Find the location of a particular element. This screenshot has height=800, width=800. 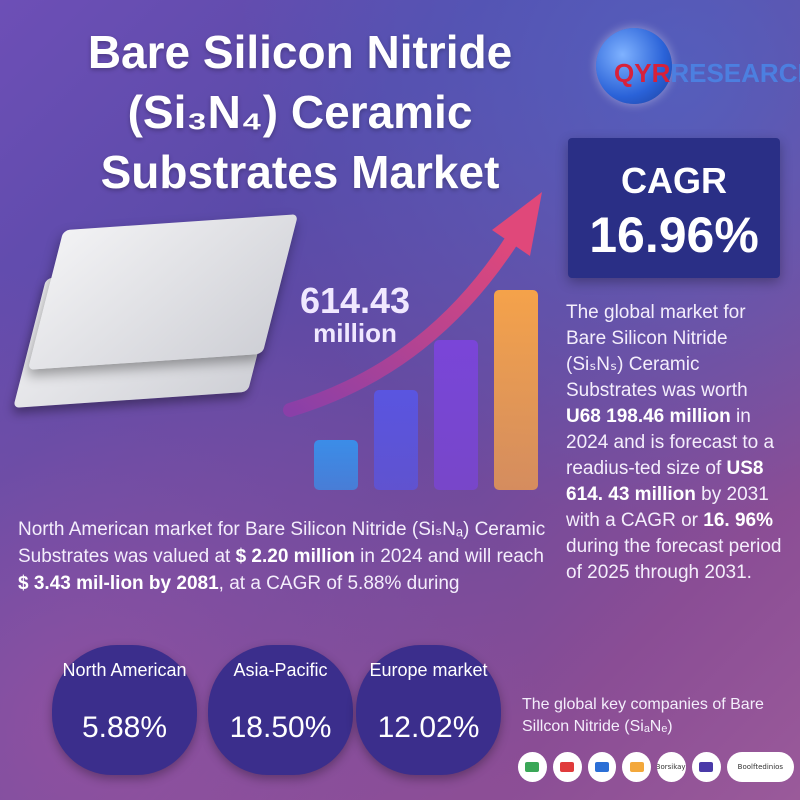

region-name: Europe market is located at coordinates (428, 670).